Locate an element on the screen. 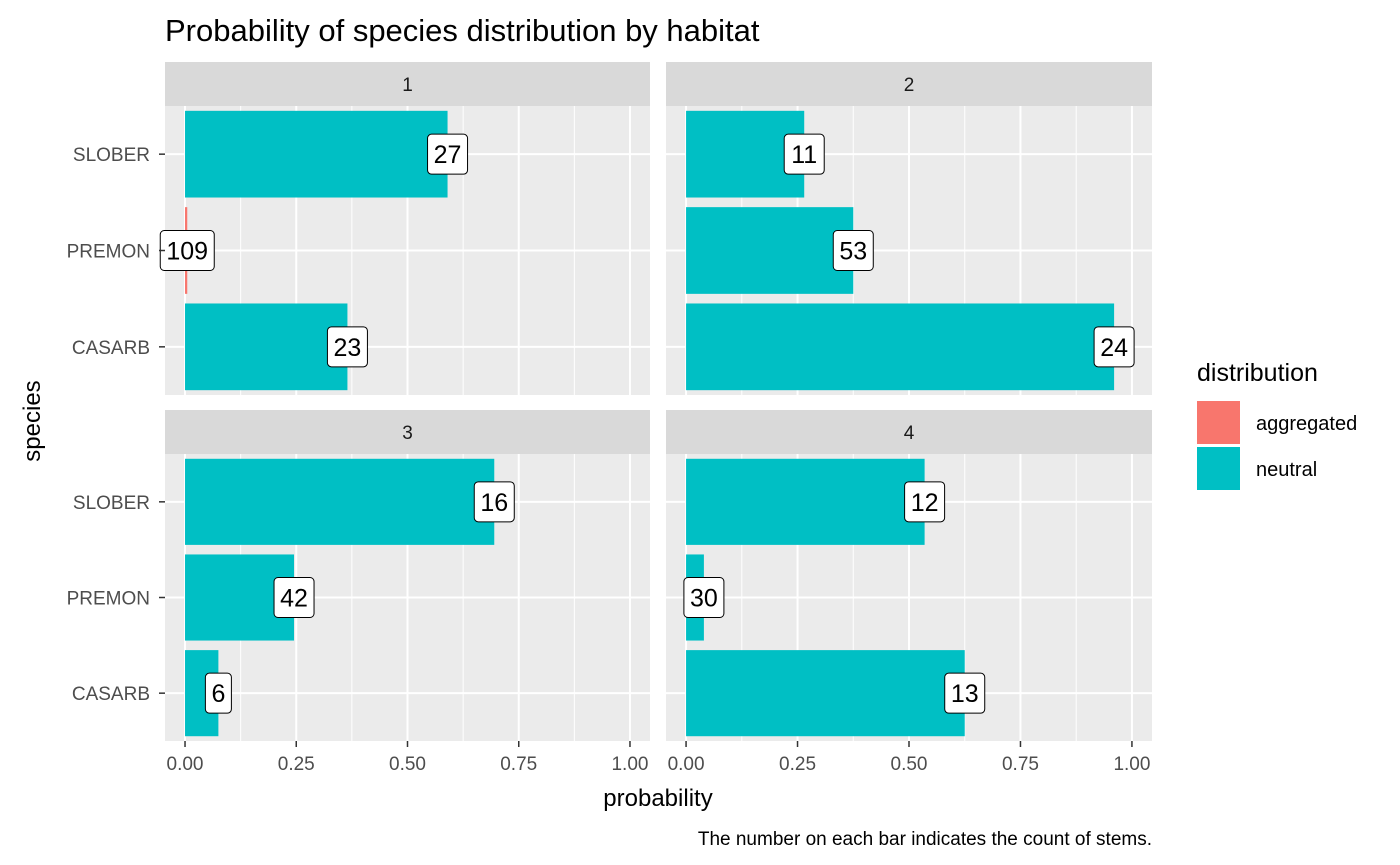  facet-panel-4: 4 12 30 13 0.00 0.25 0.50 0.75 1.00 is located at coordinates (909, 592).